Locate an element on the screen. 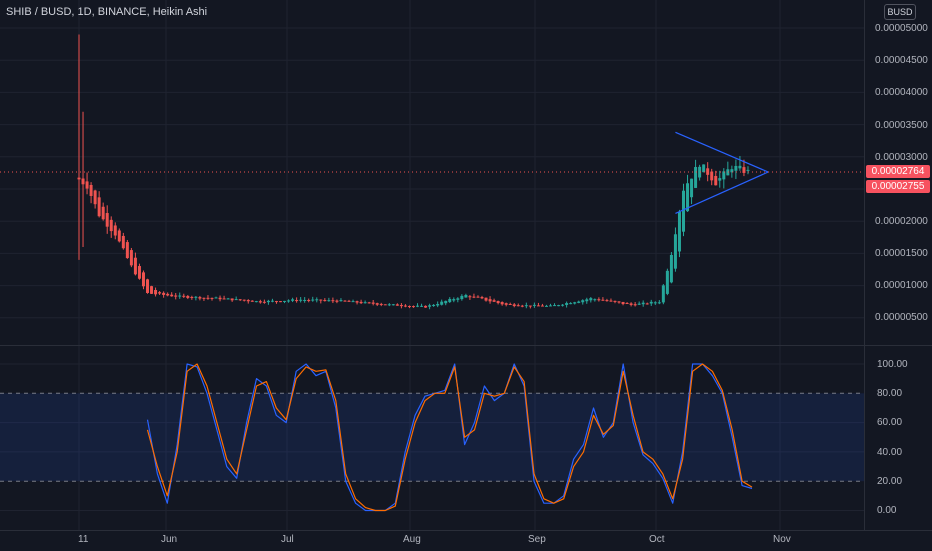 The width and height of the screenshot is (932, 551). osc-tick: 60.00 is located at coordinates (890, 422).